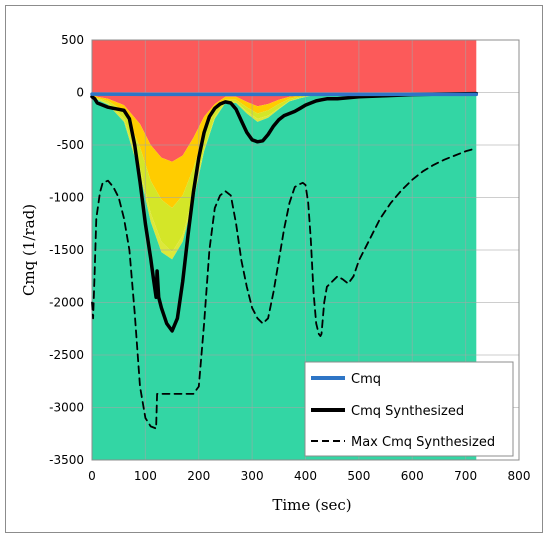 This screenshot has width=550, height=539. What do you see at coordinates (198, 476) in the screenshot?
I see `x-tick-label: 200` at bounding box center [198, 476].